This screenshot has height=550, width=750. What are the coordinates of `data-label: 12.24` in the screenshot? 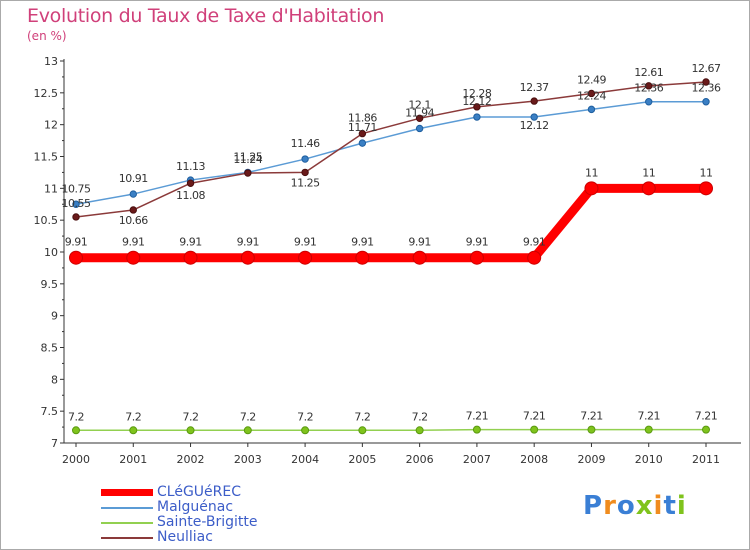 It's located at (591, 95).